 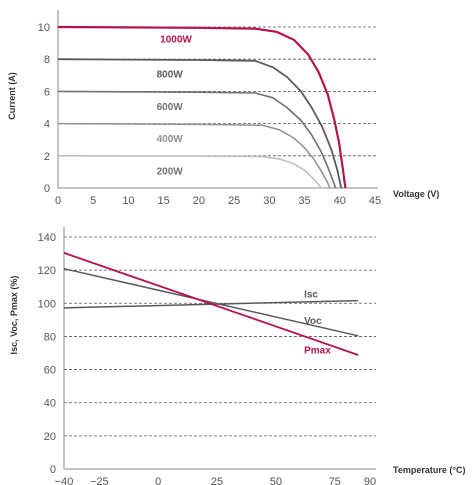 I want to click on x-tick-75: 75, so click(x=335, y=480).